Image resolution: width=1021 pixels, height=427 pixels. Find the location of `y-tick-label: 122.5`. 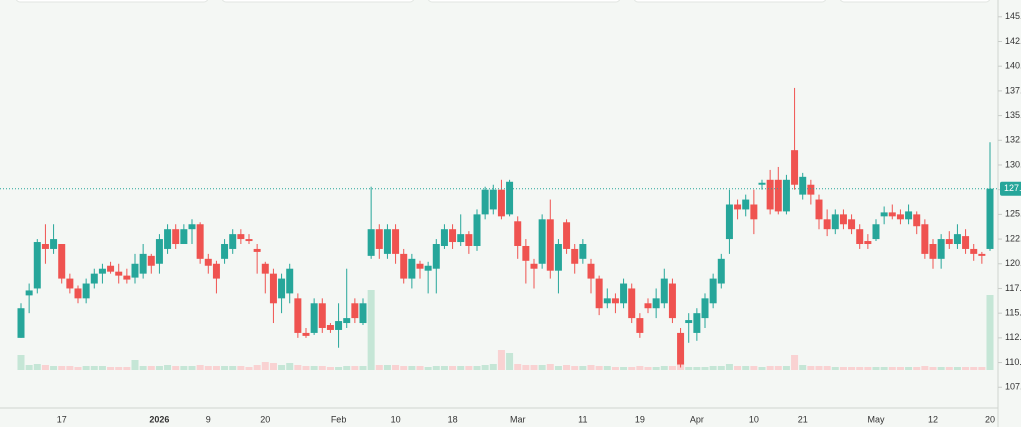

y-tick-label: 122.5 is located at coordinates (1013, 238).